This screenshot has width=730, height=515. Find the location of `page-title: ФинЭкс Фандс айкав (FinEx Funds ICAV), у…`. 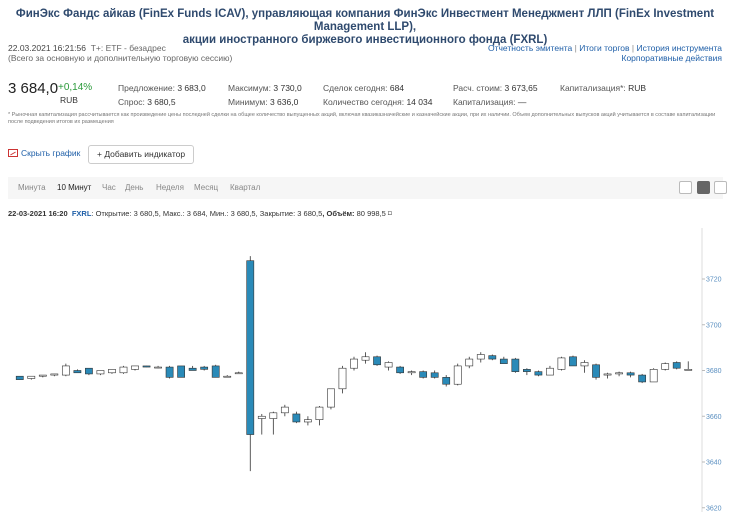

page-title: ФинЭкс Фандс айкав (FinEx Funds ICAV), у… is located at coordinates (365, 27).